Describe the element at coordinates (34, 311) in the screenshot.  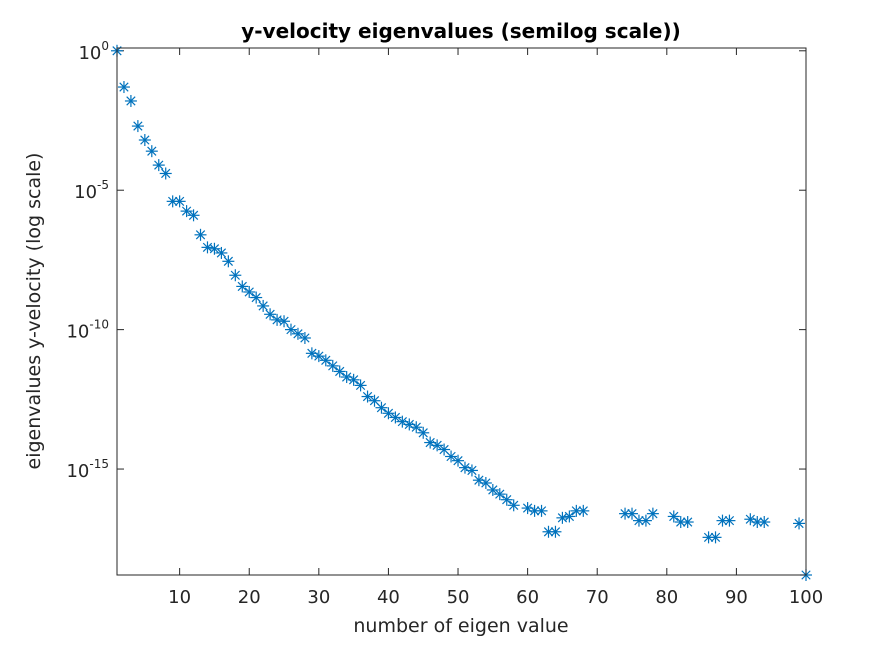
I see `y-axis-label: eigenvalues y-velocity (log scale)` at that location.